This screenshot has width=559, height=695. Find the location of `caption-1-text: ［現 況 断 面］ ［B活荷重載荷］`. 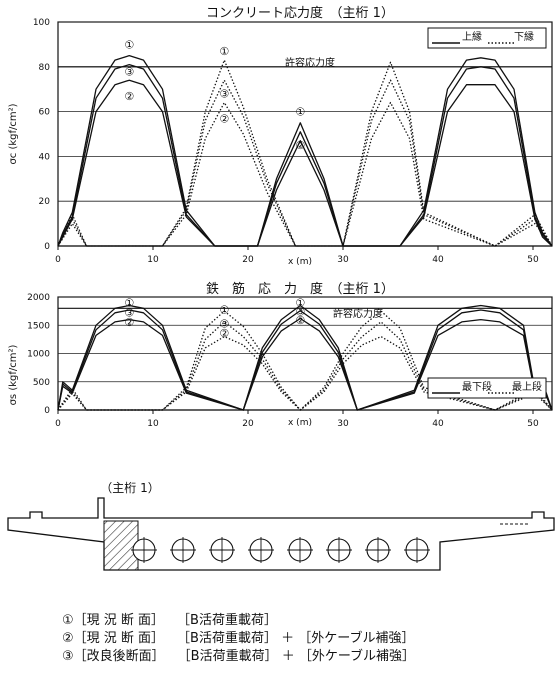

caption-1-text: ［現 況 断 面］ ［B活荷重載荷］ is located at coordinates (175, 620).